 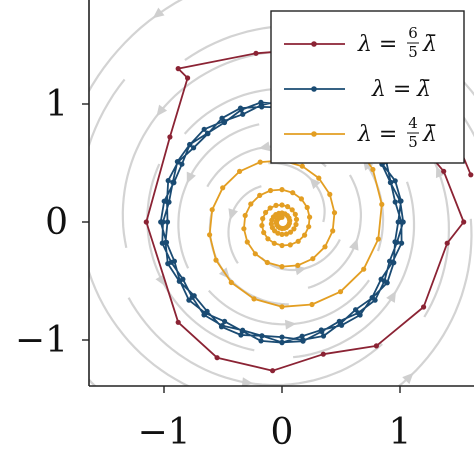 What do you see at coordinates (413, 123) in the screenshot?
I see `legend-label-3-num: 4` at bounding box center [413, 123].